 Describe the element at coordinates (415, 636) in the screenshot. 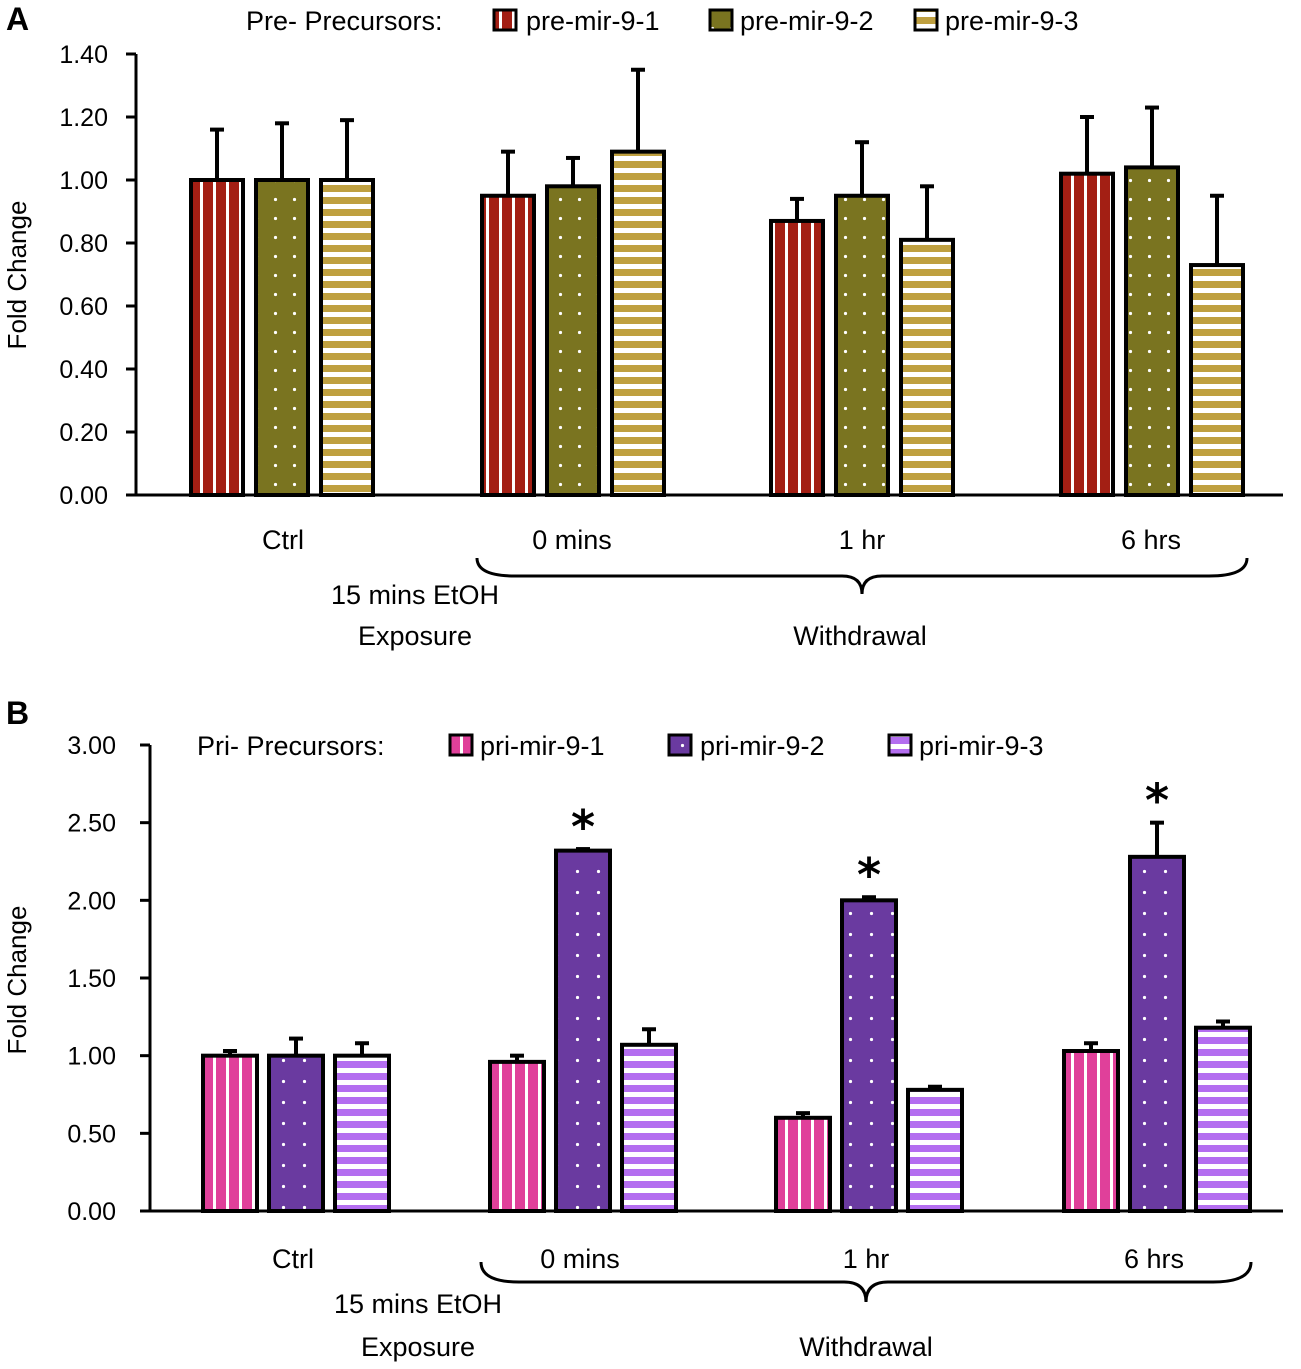

I see `group-label-exposure-line2-a: Exposure` at that location.